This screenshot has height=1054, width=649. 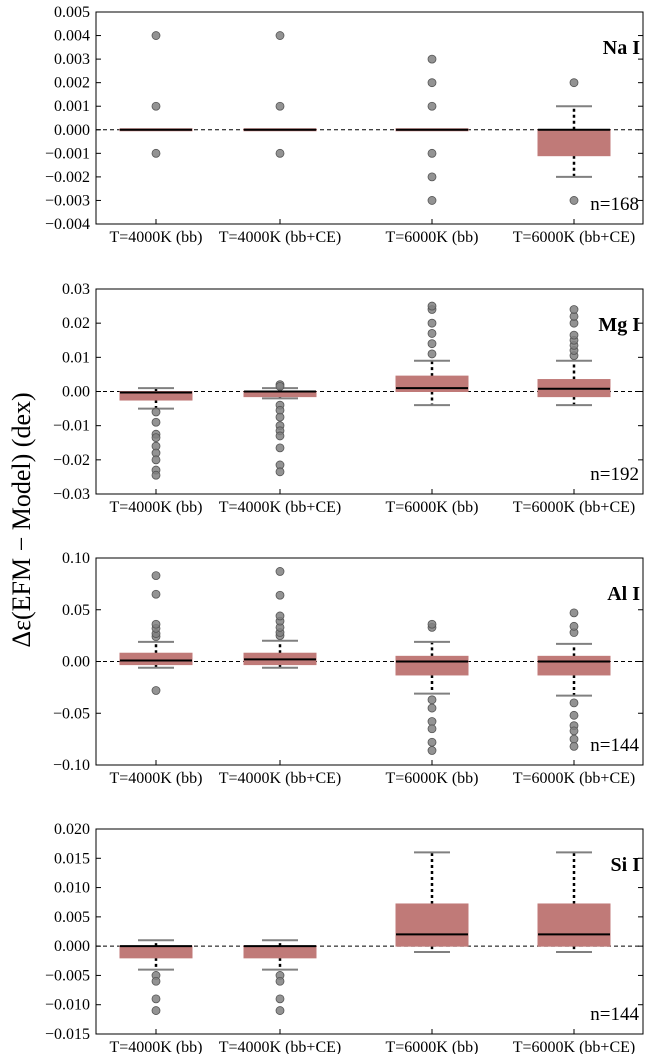 I want to click on y-tick-label: −0.004, so click(x=67, y=224).